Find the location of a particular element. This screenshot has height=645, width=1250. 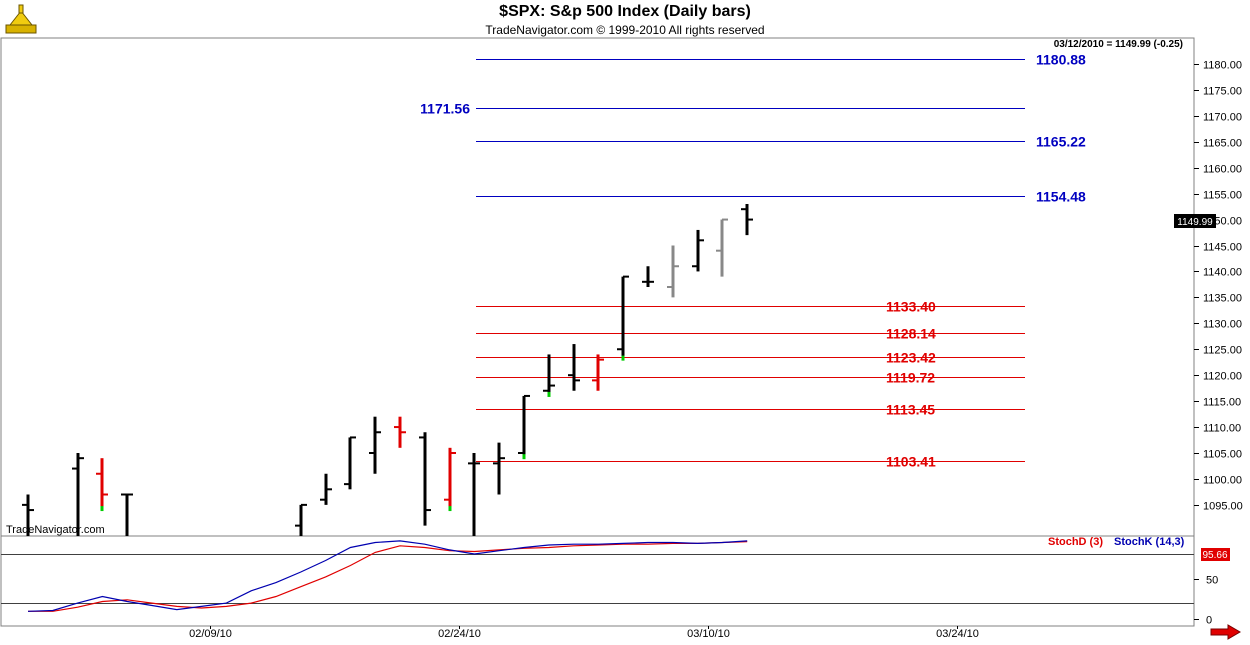

trade-navigator-logo-icon is located at coordinates (21, 19).